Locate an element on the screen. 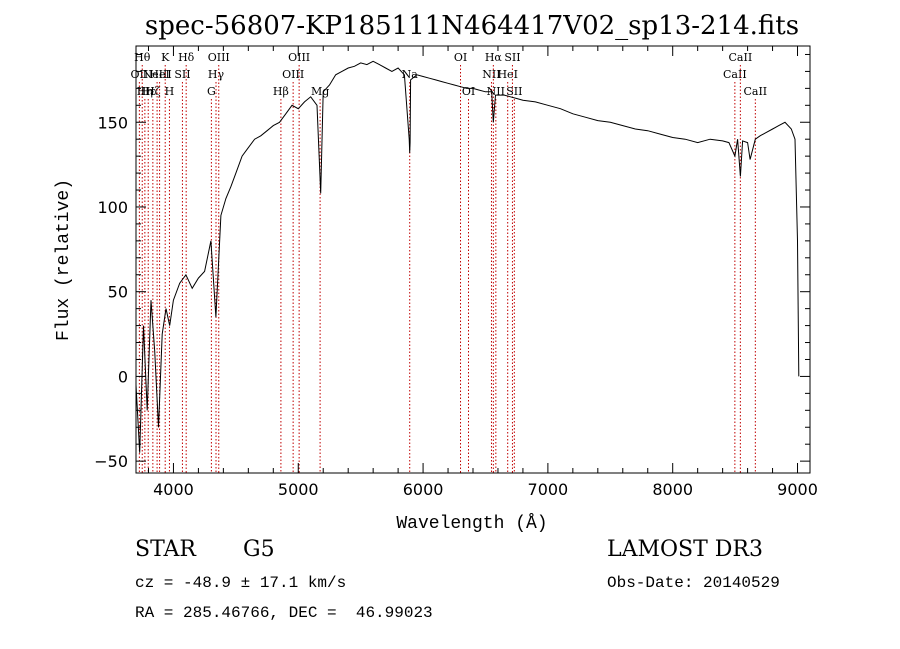 The width and height of the screenshot is (900, 649). line-marker-label-24: HeI is located at coordinates (507, 74).